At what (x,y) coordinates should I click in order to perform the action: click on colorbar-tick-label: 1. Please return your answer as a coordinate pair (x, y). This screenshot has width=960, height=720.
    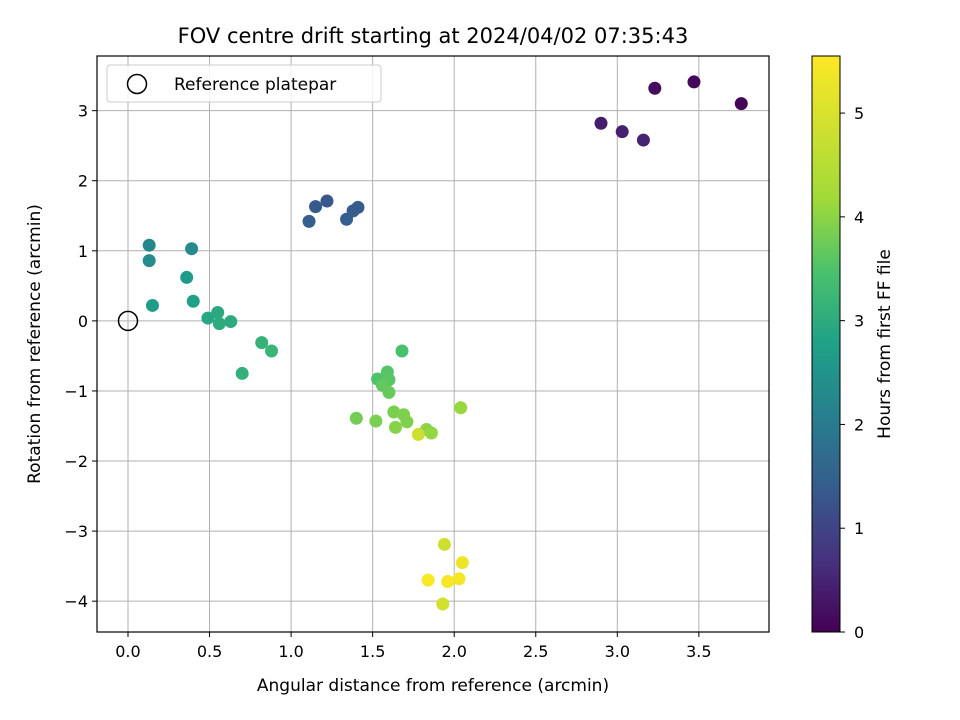
    Looking at the image, I should click on (859, 528).